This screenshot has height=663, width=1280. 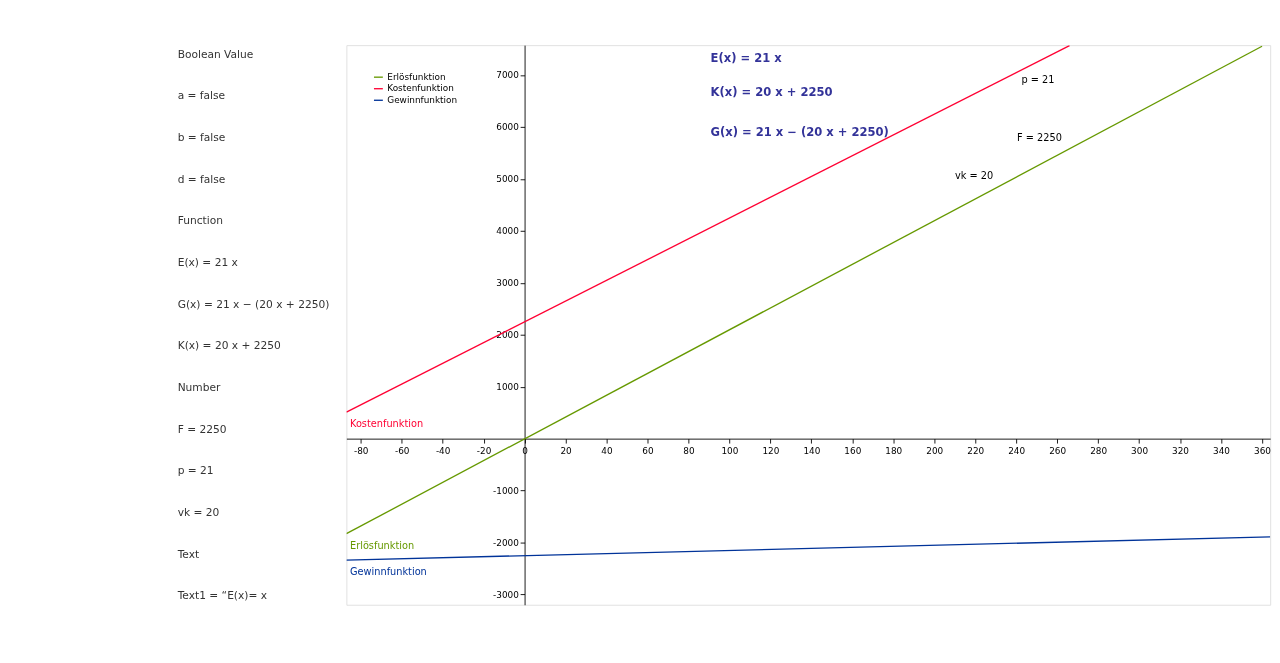 What do you see at coordinates (508, 127) in the screenshot?
I see `y-tick-label: 6000` at bounding box center [508, 127].